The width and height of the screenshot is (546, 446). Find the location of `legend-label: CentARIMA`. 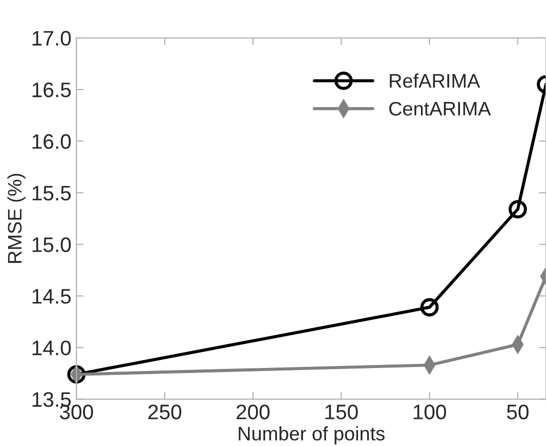

legend-label: CentARIMA is located at coordinates (440, 109).